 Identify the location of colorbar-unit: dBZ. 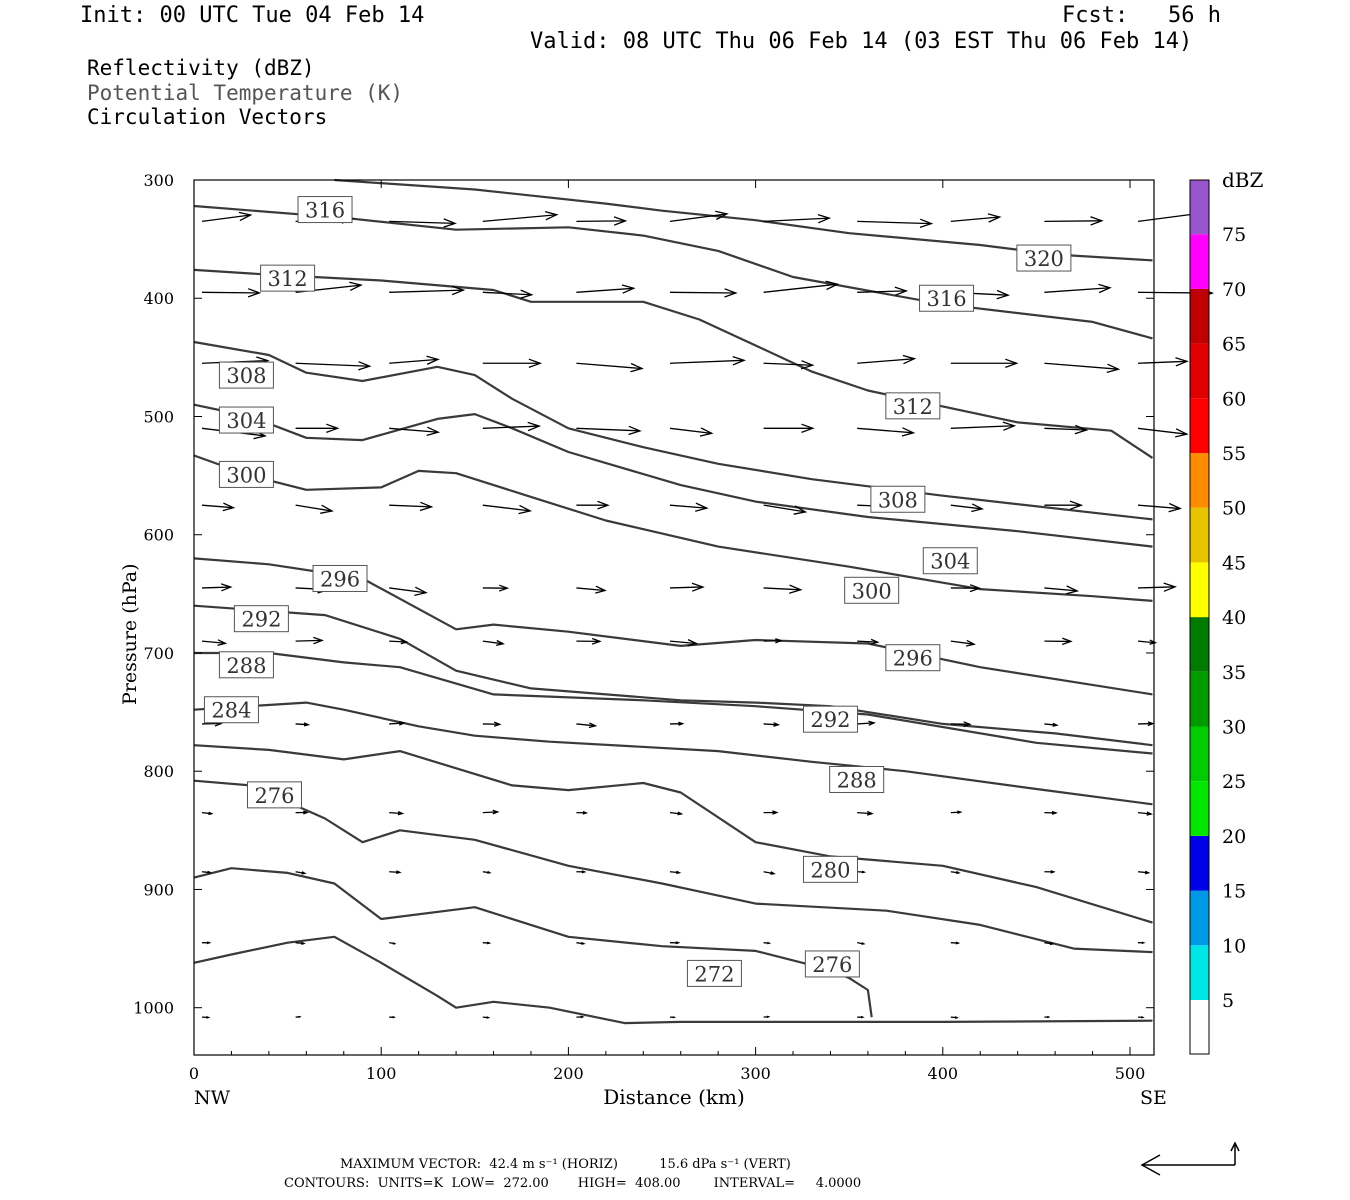
(1243, 180).